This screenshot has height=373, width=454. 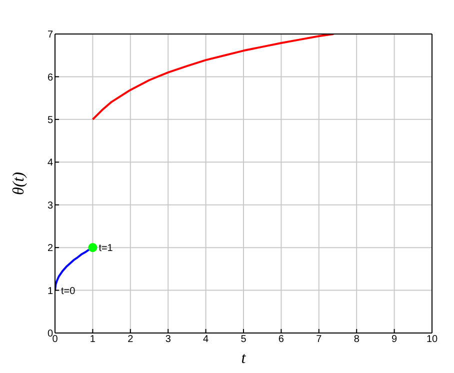 I want to click on y-axis-title: θ(t), so click(x=19, y=183).